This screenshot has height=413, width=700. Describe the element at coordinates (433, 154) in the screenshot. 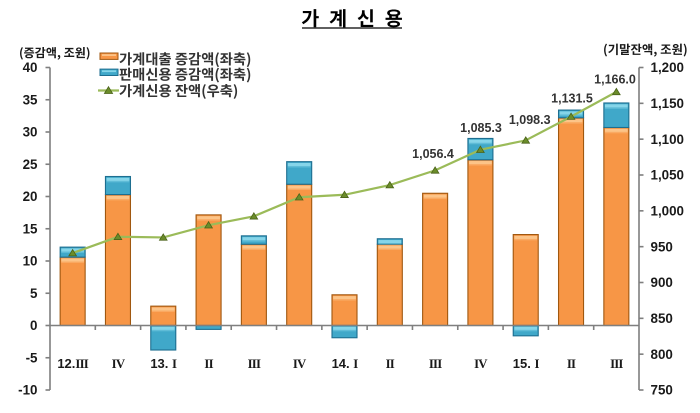

I see `svg-text: 1,056.4` at that location.